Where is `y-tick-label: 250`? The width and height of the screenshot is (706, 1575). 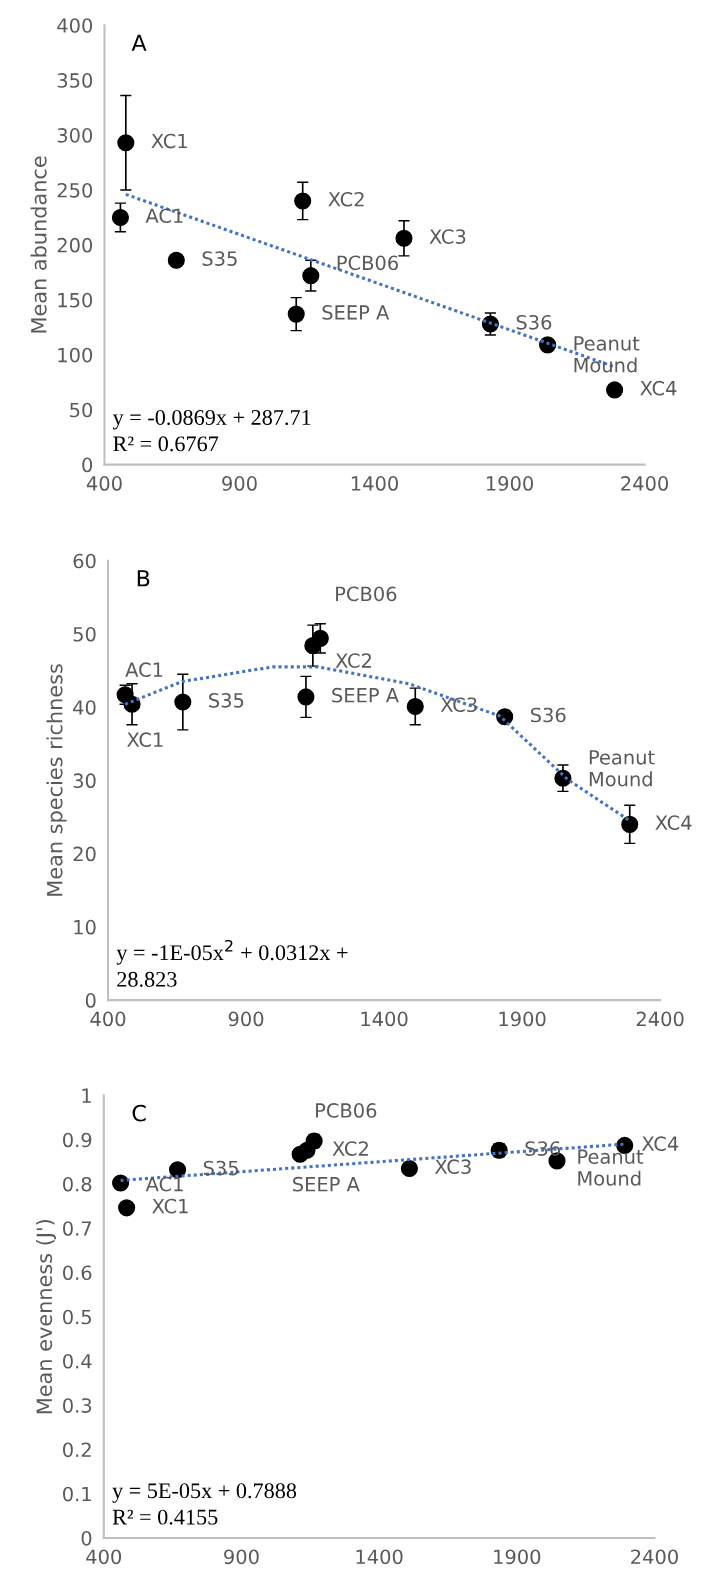
y-tick-label: 250 is located at coordinates (75, 190).